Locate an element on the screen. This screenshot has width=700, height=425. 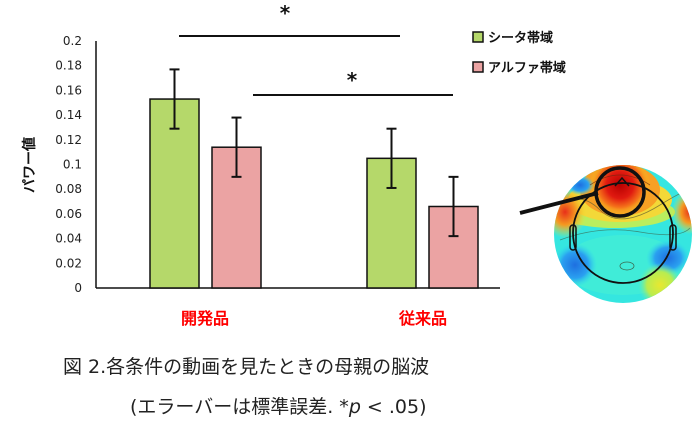
y-tick-label: 0.1 is located at coordinates (72, 165).